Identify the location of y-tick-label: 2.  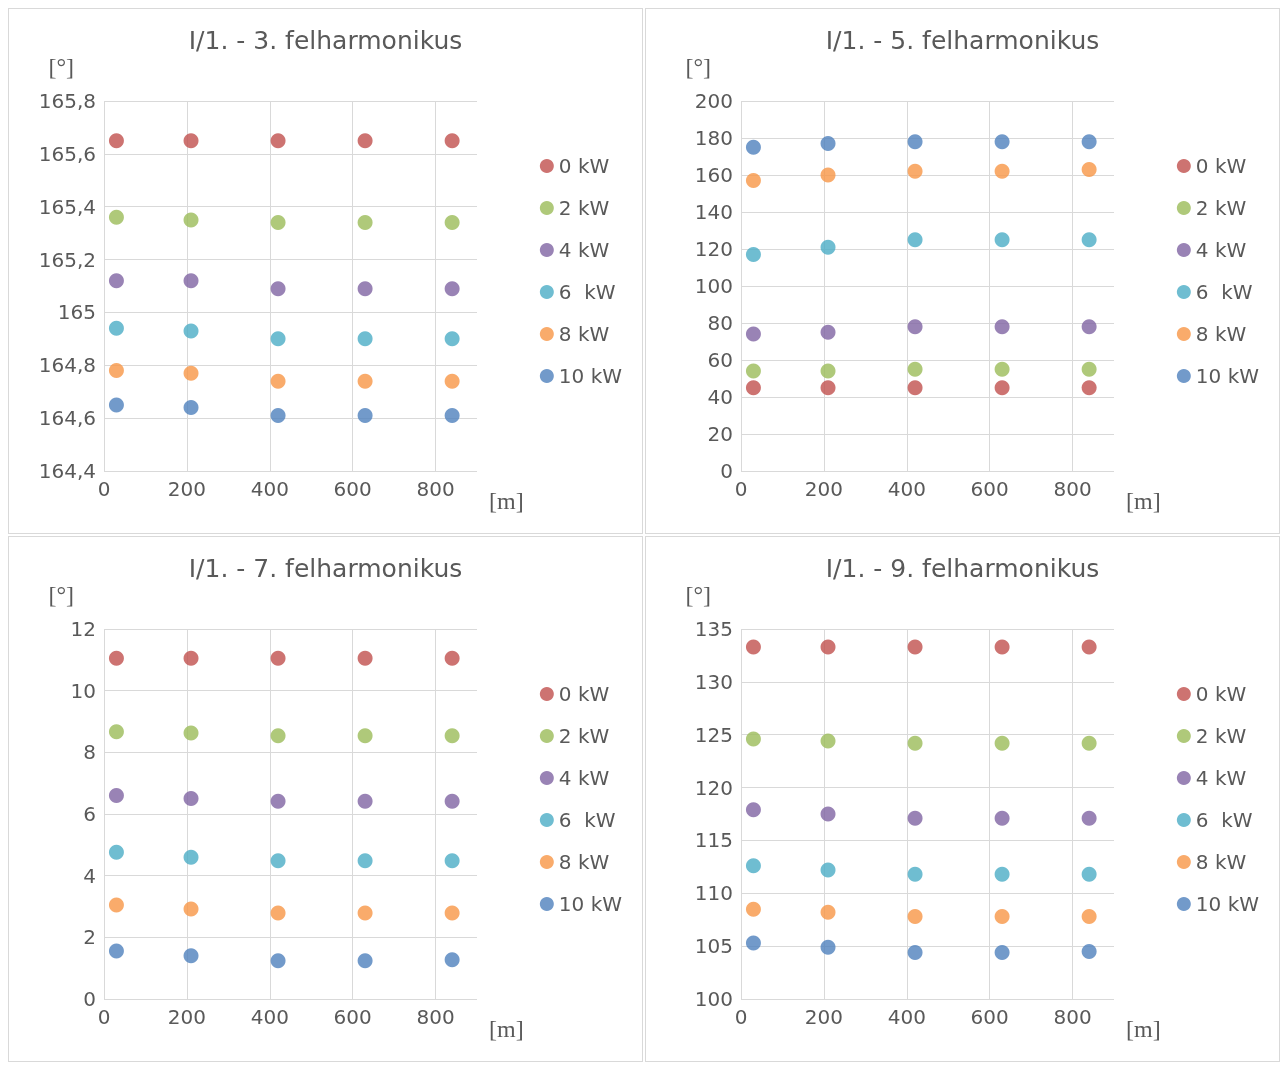
(89, 937).